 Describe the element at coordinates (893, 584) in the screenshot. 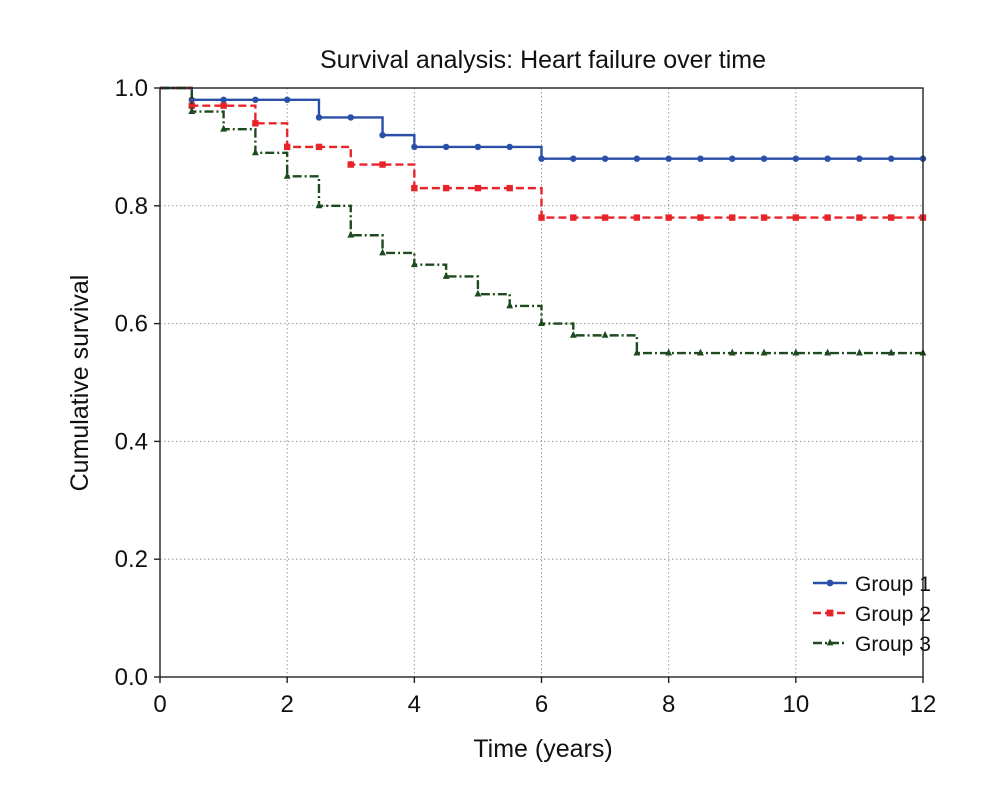

I see `legend-label-group-1: Group 1` at that location.